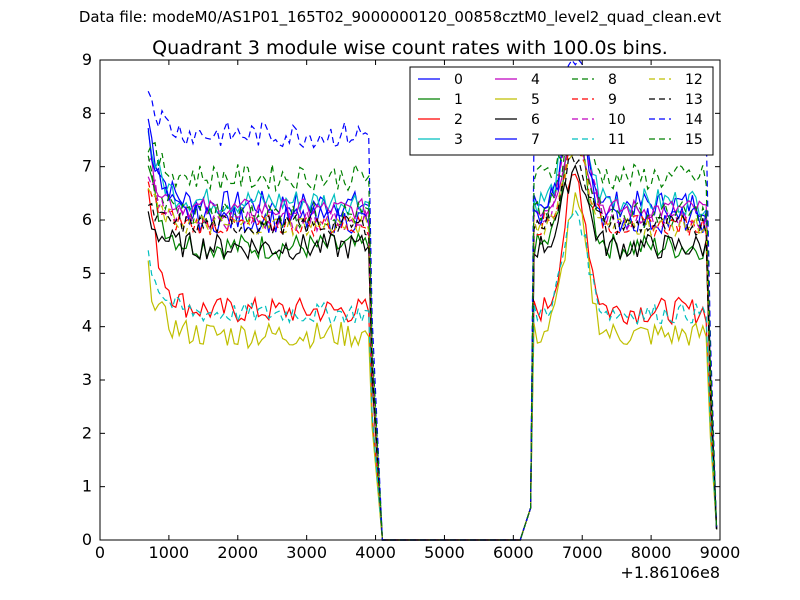  Describe the element at coordinates (694, 140) in the screenshot. I see `legend-label-15: 15` at that location.